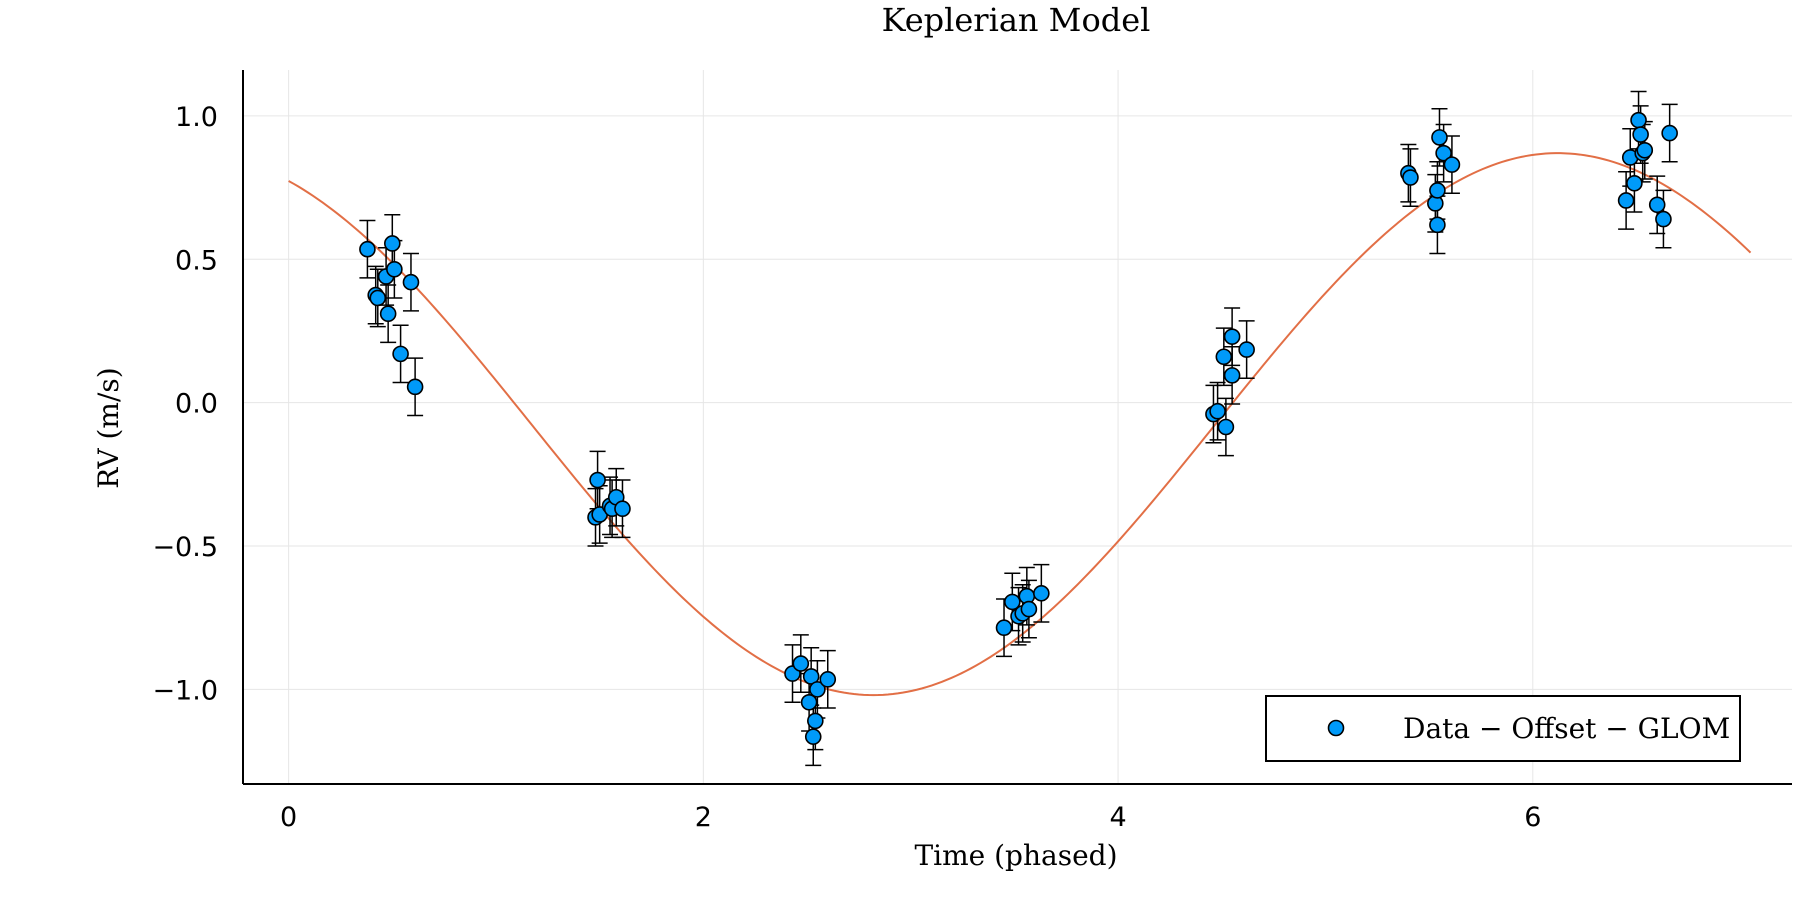 The height and width of the screenshot is (900, 1800). I want to click on x-axis-title: Time (phased), so click(1015, 855).